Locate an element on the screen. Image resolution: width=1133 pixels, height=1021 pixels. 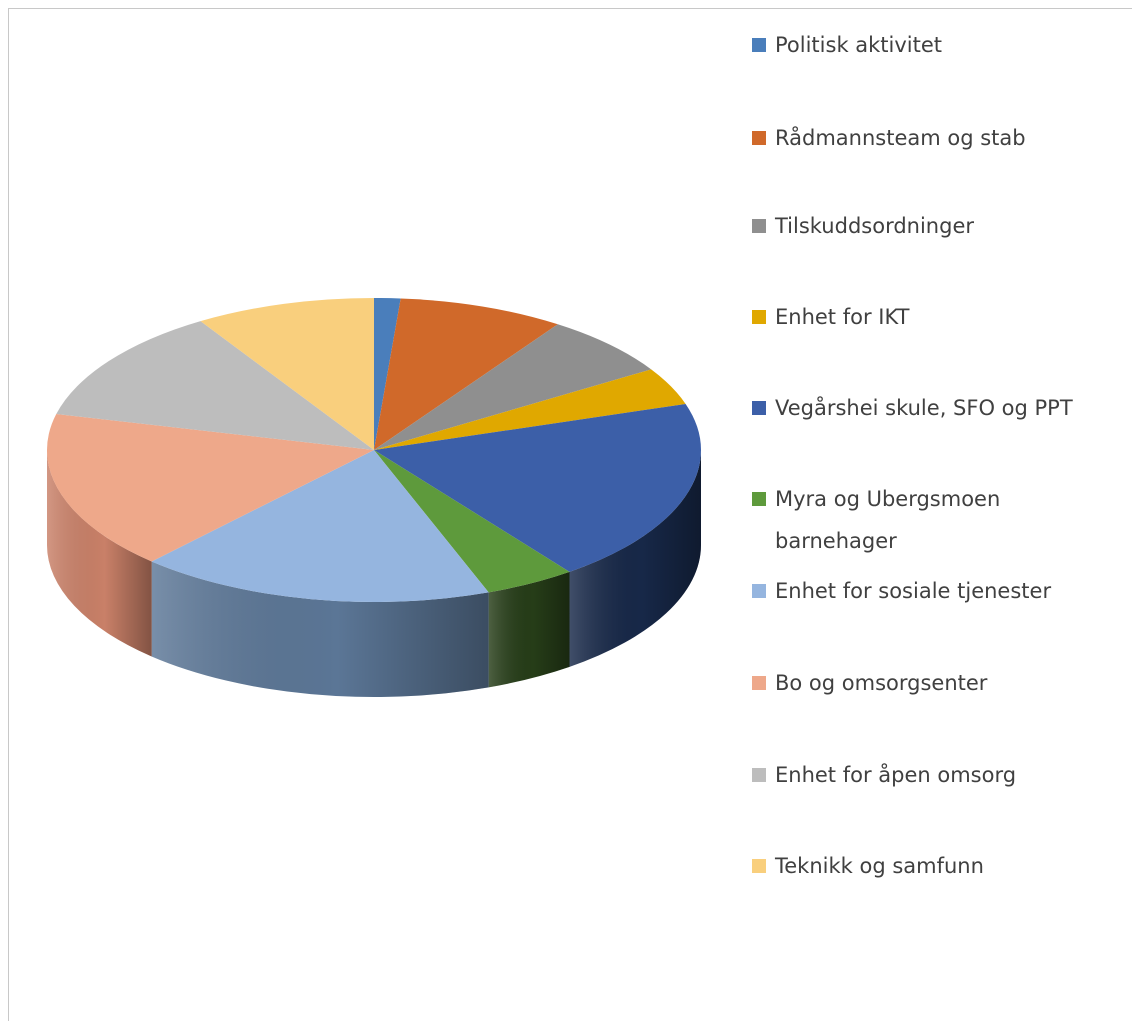
pie-slice-bo-og-omsorgsenter is located at coordinates (210, 488).